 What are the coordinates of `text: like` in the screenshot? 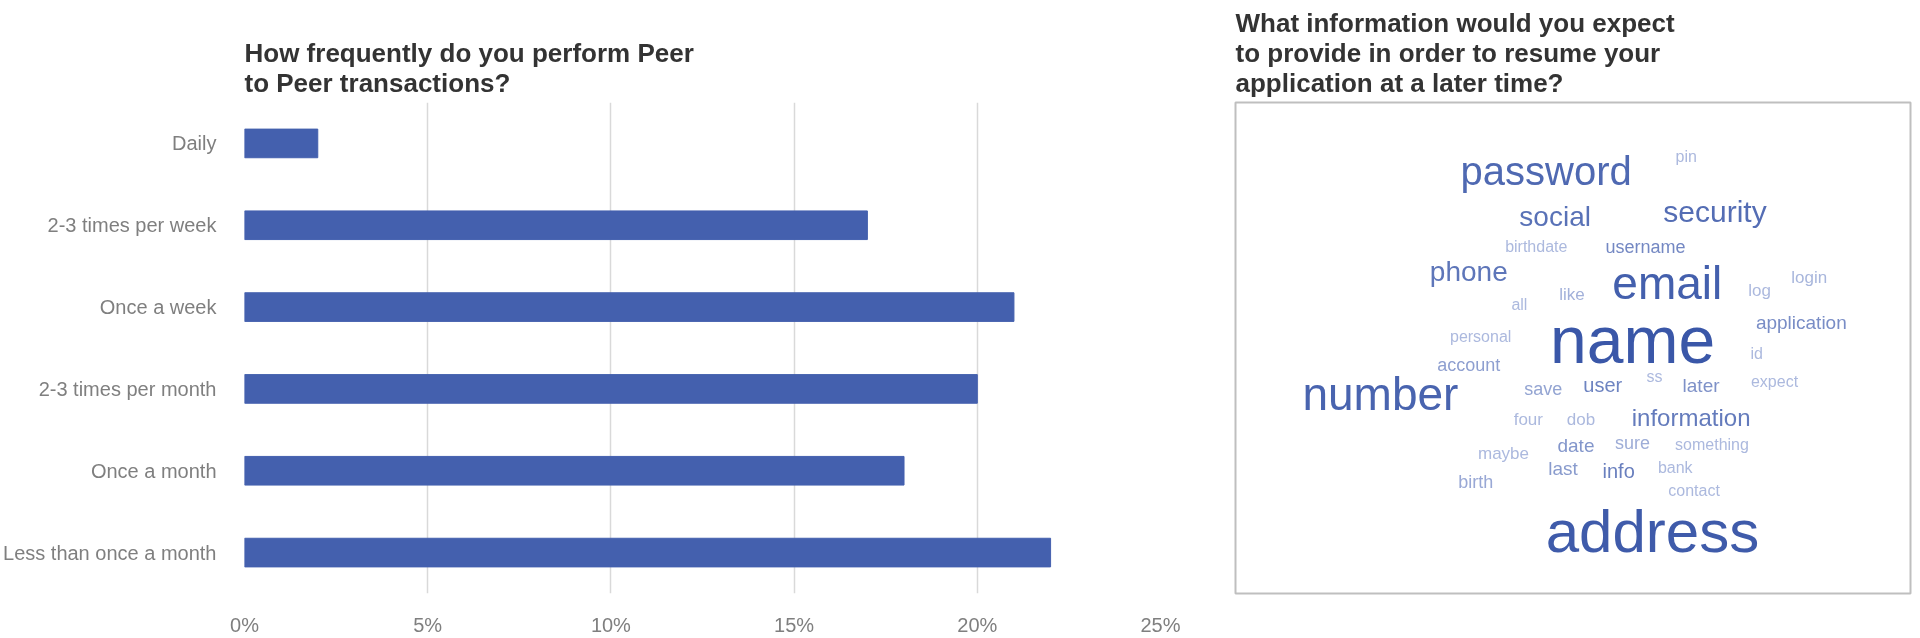 It's located at (1572, 294).